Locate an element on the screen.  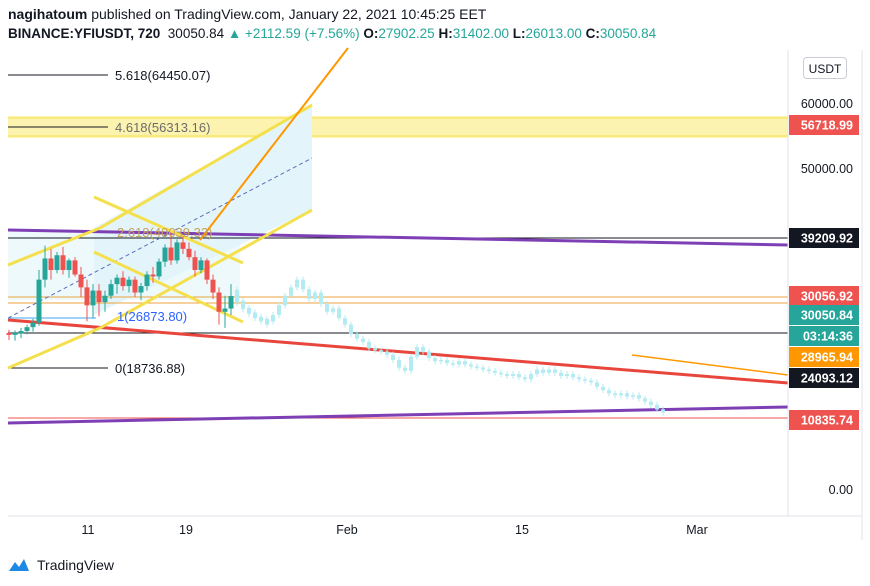
footer-brand: TradingView is located at coordinates (61, 565).